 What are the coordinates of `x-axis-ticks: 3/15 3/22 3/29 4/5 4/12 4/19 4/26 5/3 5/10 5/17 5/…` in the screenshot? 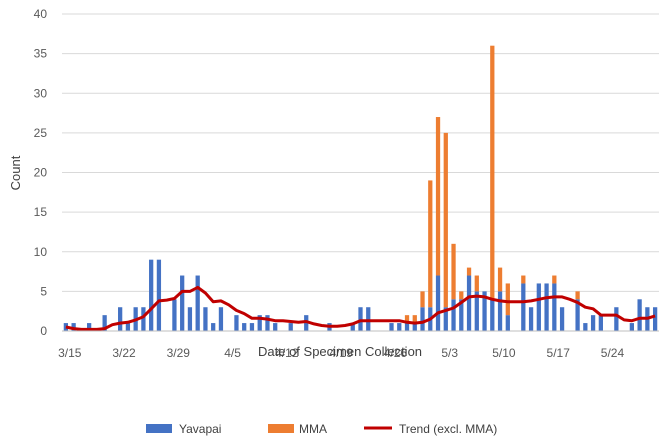 It's located at (341, 353).